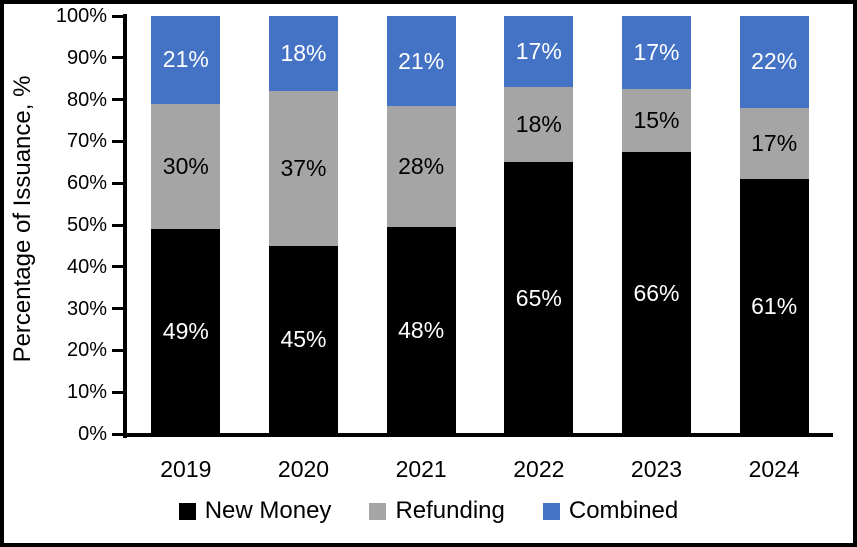 The image size is (857, 547). I want to click on legend-label: Combined, so click(623, 510).